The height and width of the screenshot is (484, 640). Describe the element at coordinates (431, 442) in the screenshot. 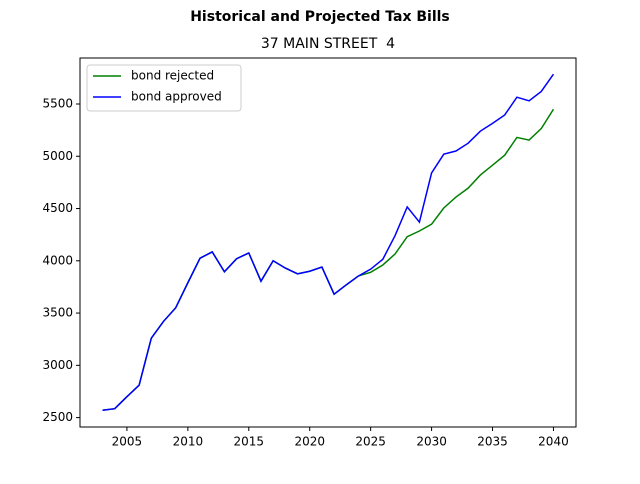

I see `x-tick-label: 2030` at that location.